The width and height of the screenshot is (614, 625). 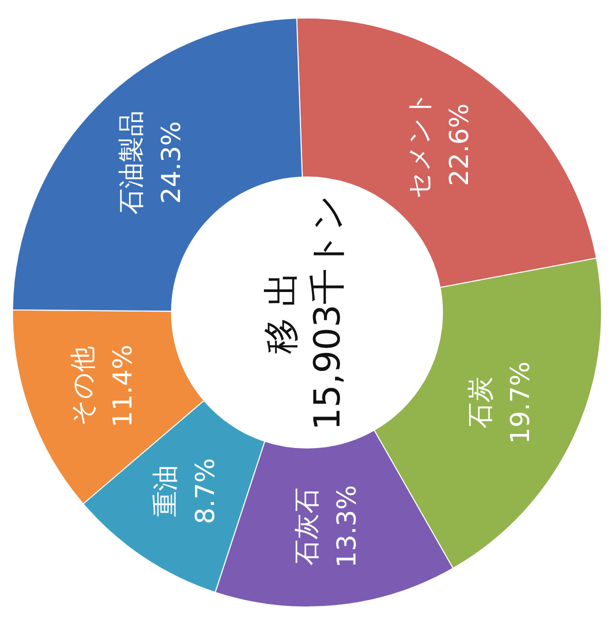 What do you see at coordinates (307, 526) in the screenshot?
I see `slice-label: 石灰石` at bounding box center [307, 526].